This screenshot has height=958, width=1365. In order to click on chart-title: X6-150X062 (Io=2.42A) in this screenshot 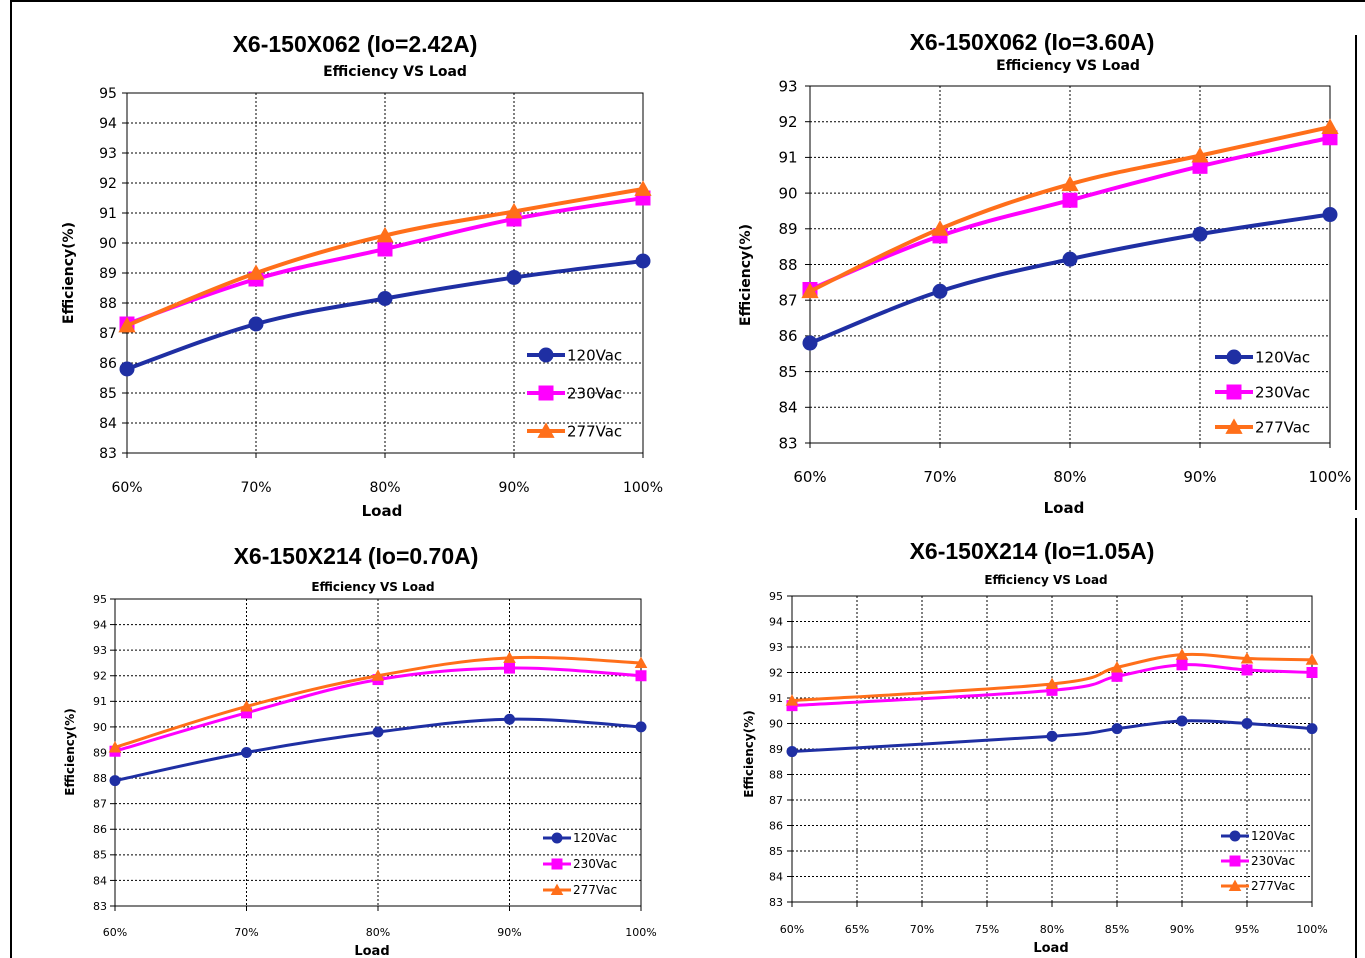, I will do `click(355, 44)`.